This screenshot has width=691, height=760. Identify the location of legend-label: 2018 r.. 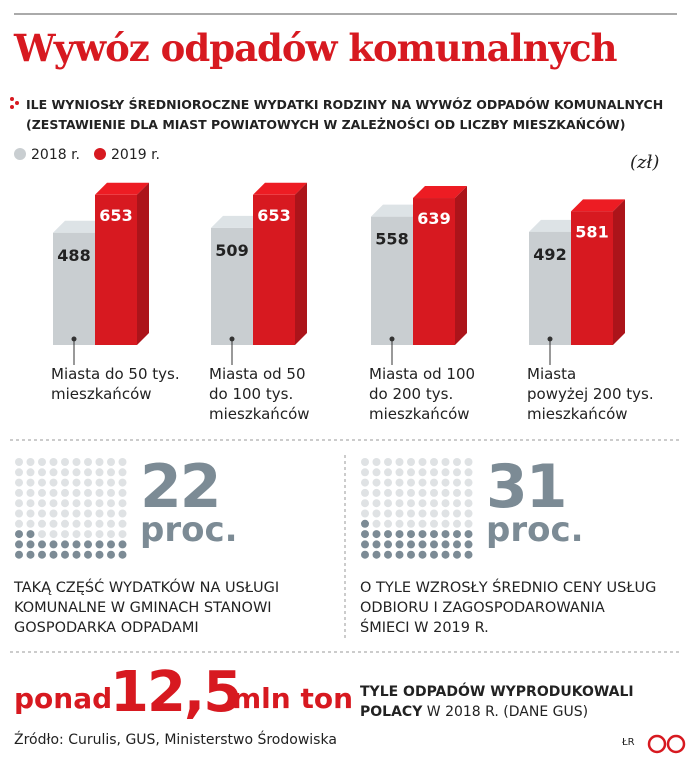
(55, 155).